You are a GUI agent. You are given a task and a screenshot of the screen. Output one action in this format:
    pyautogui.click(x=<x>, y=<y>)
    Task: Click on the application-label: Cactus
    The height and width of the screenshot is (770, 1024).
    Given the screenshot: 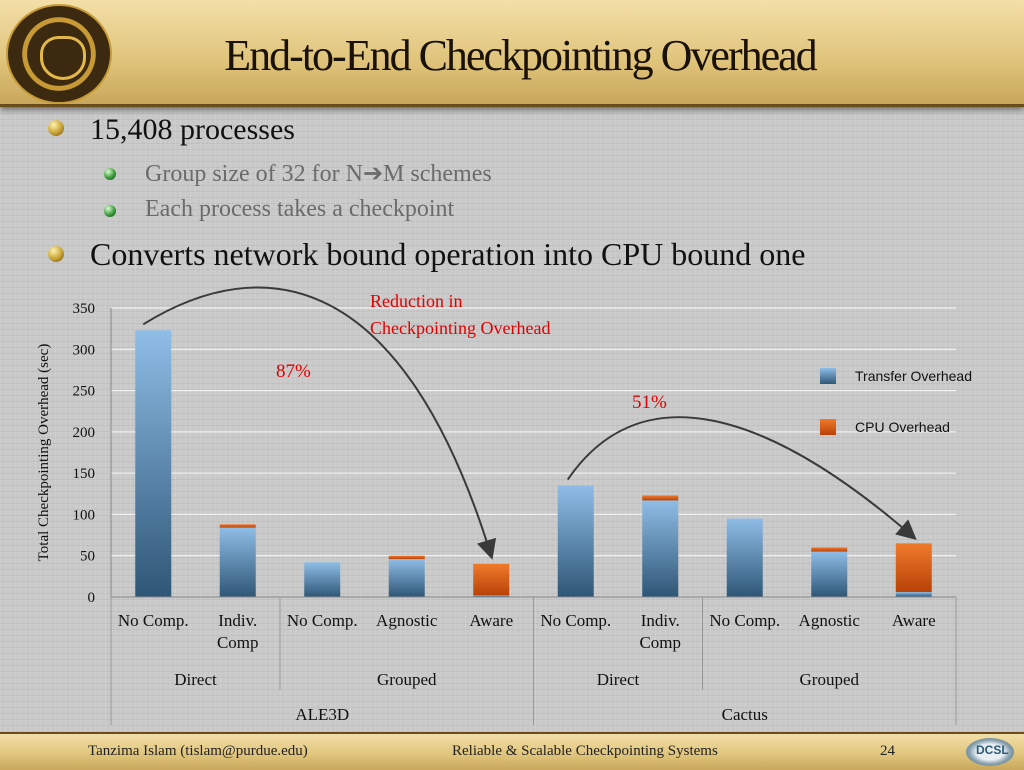 What is the action you would take?
    pyautogui.click(x=745, y=714)
    